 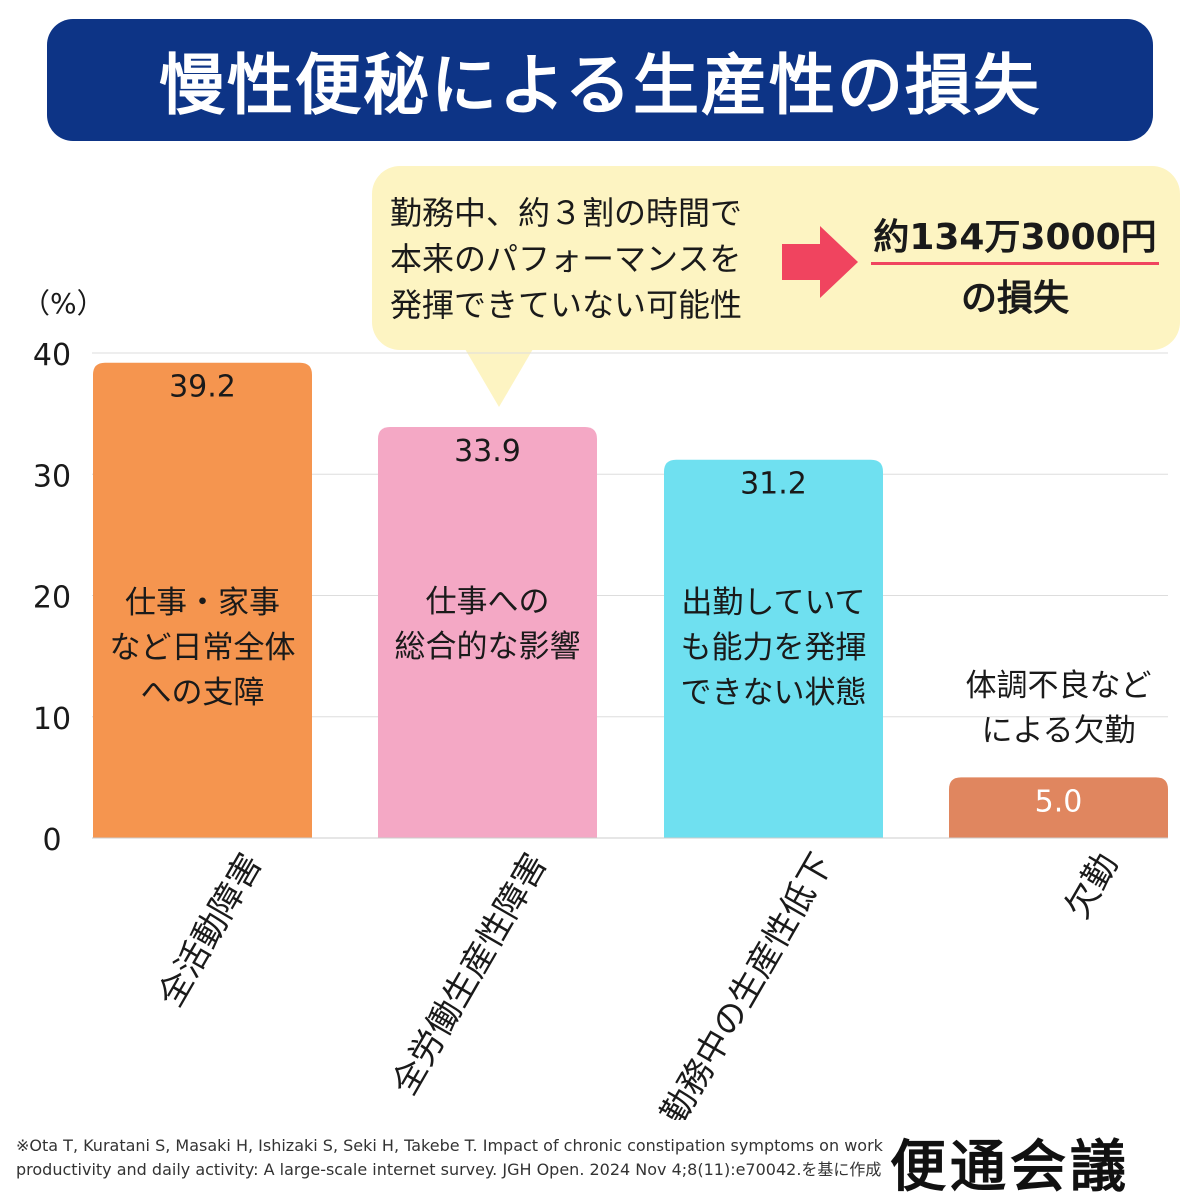 What do you see at coordinates (52, 719) in the screenshot?
I see `y-tick-label: 10` at bounding box center [52, 719].